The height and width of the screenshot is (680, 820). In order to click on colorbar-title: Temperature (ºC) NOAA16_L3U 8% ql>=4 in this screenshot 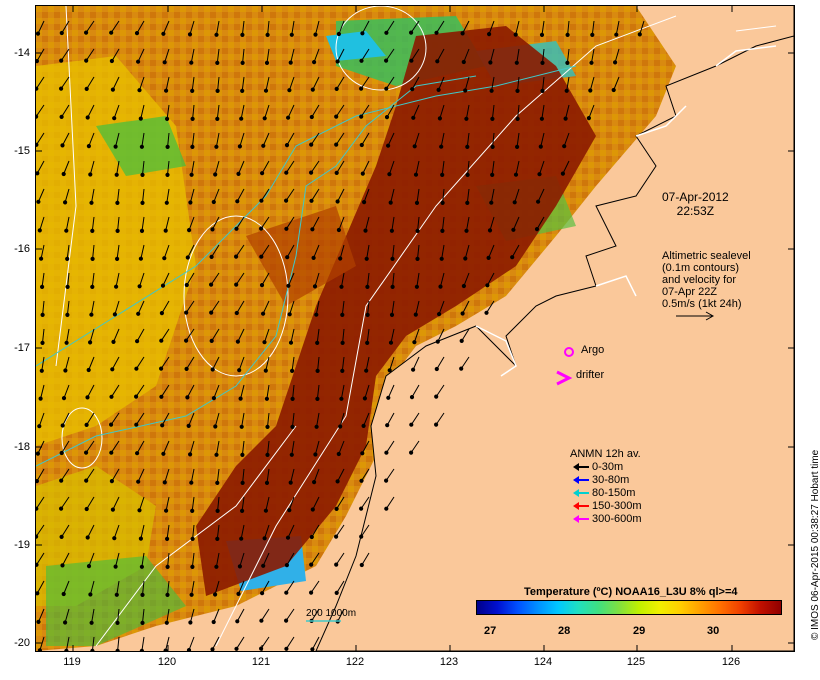, I will do `click(631, 592)`.